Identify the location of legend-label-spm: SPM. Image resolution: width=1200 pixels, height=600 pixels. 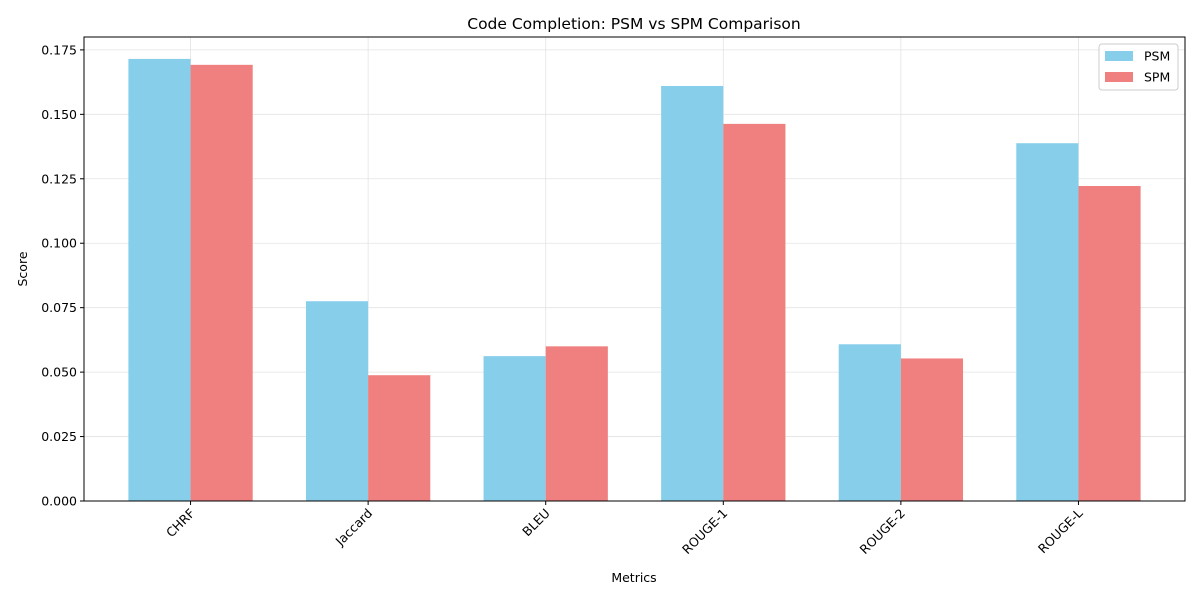
(1157, 77).